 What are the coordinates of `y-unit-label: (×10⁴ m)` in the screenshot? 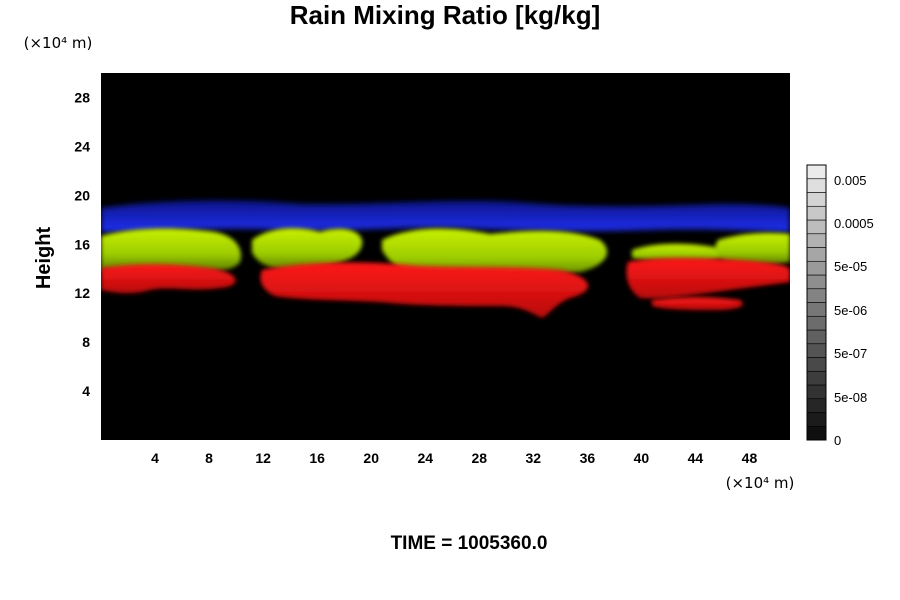 It's located at (58, 43).